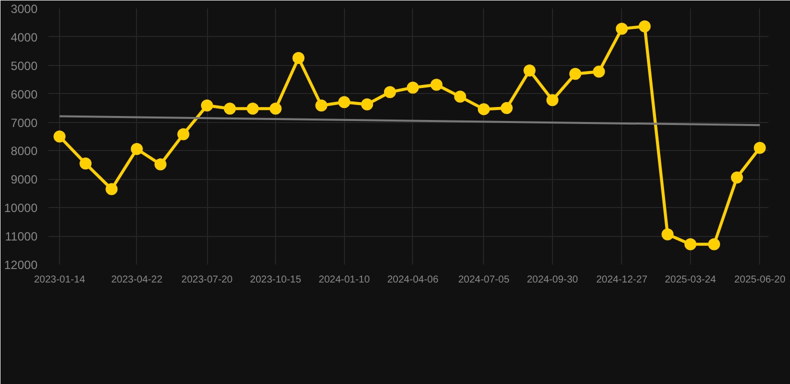 This screenshot has width=790, height=384. I want to click on x-tick-label: 2024-09-30, so click(552, 280).